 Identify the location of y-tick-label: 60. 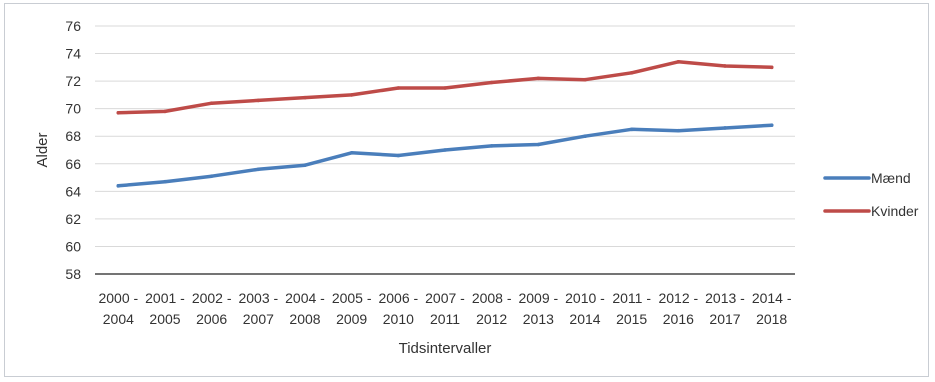
(73, 246).